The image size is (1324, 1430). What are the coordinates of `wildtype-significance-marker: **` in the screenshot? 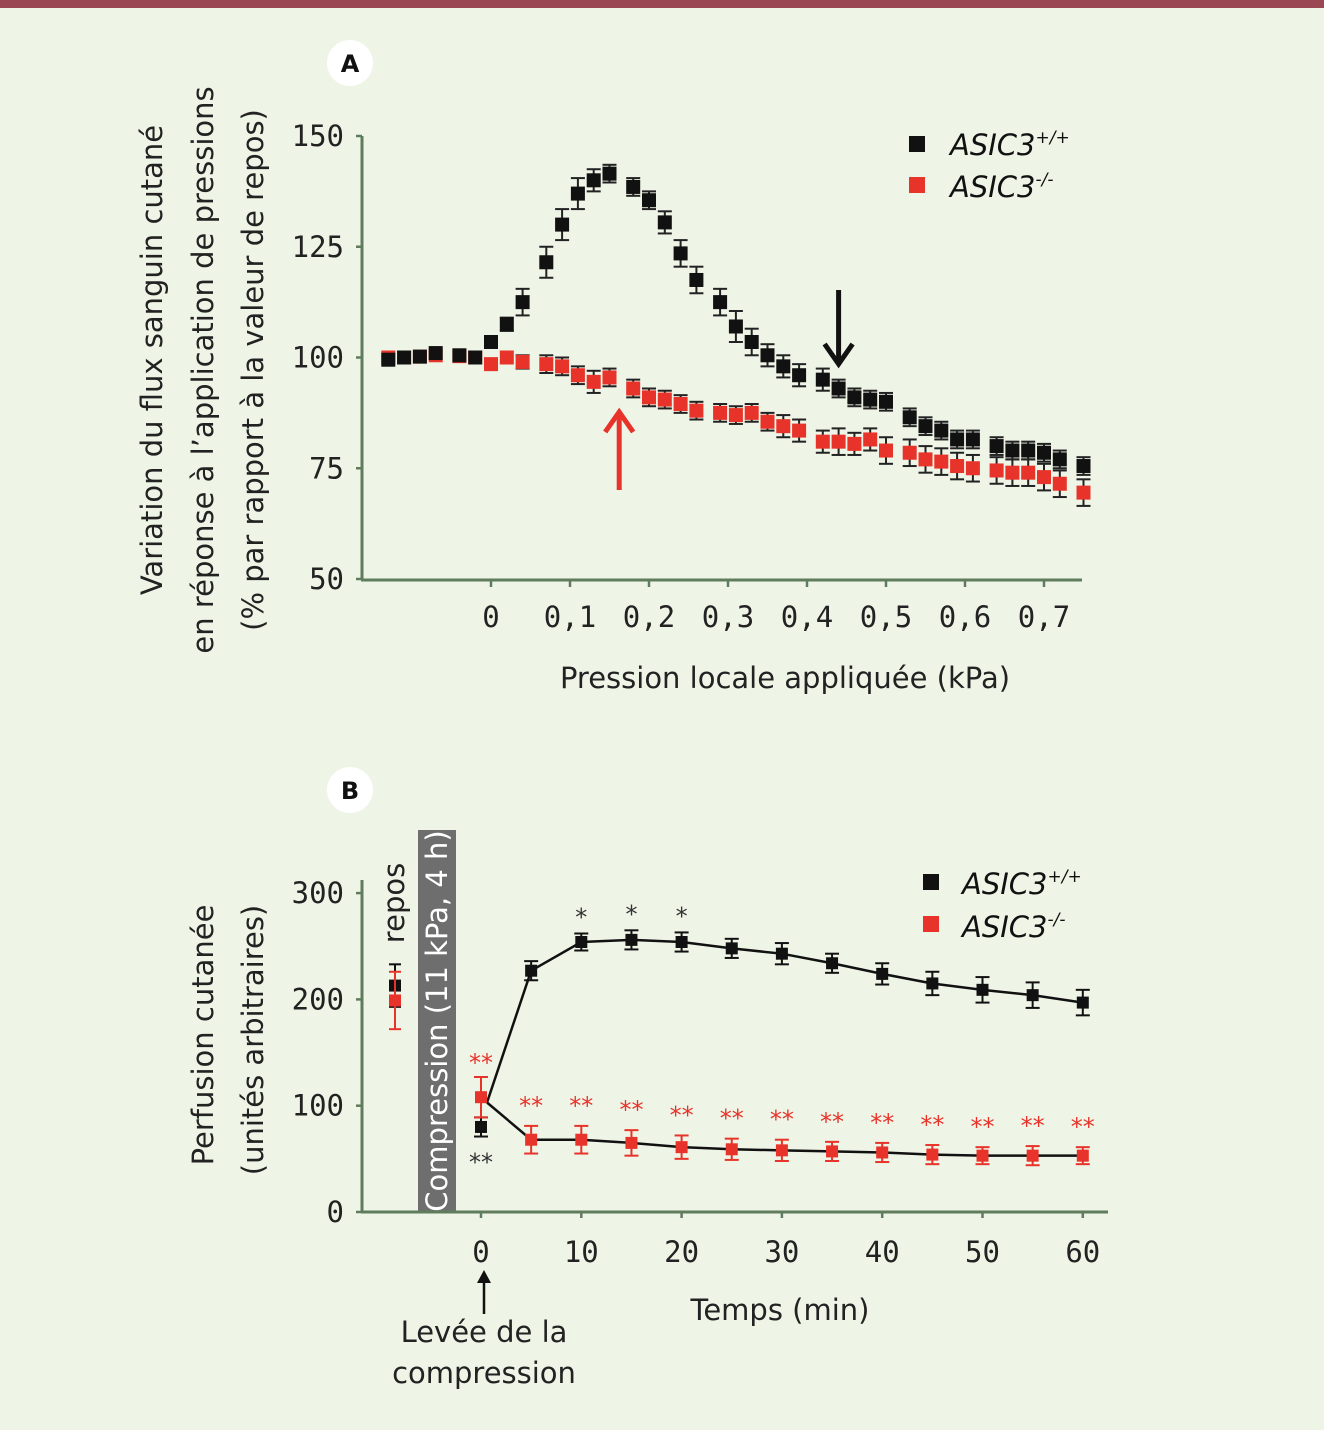 It's located at (481, 1163).